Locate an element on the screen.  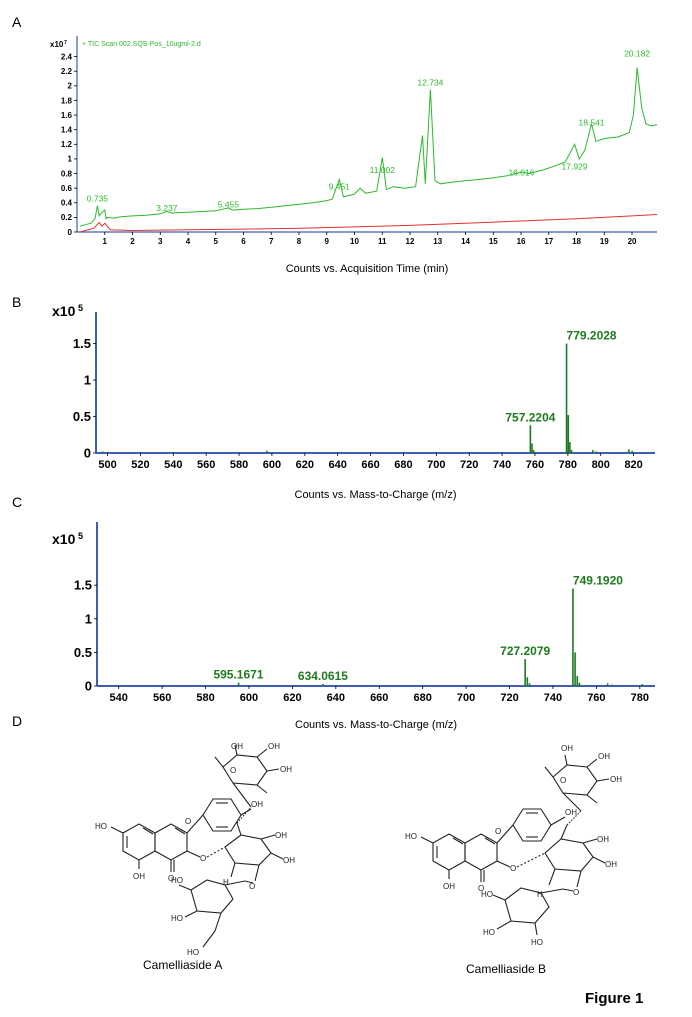
y-axis-exponent: 7 is located at coordinates (65, 43).